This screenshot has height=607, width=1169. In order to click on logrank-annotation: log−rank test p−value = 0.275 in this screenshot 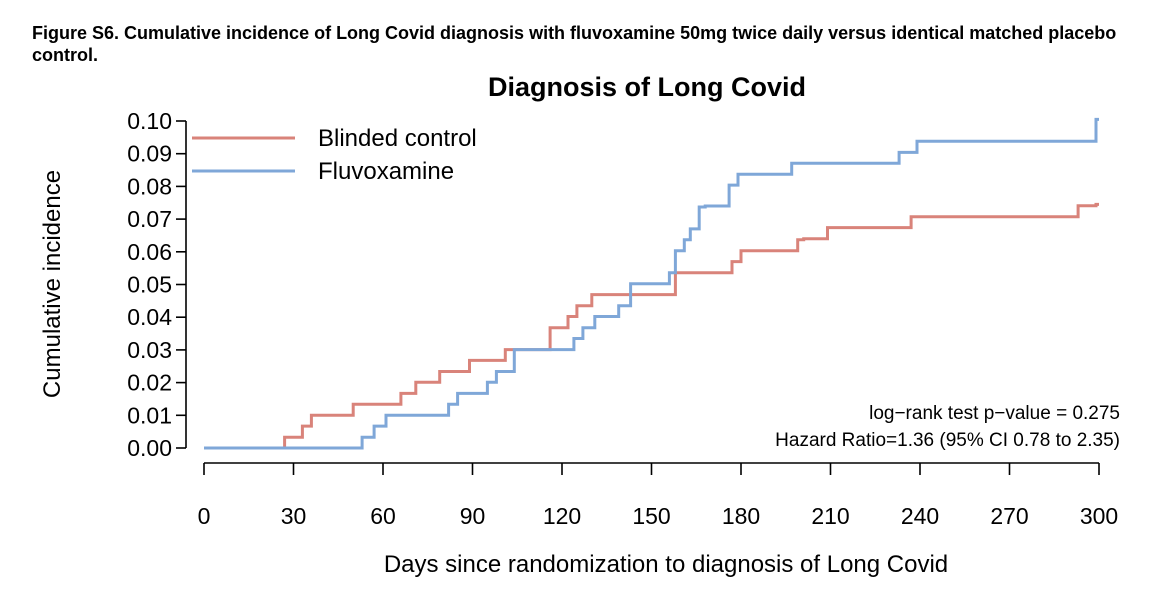, I will do `click(994, 413)`.